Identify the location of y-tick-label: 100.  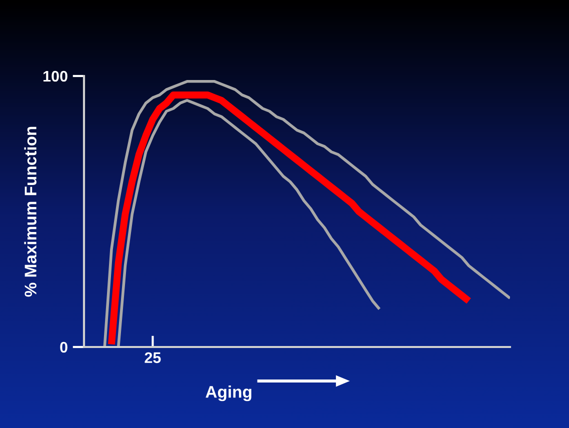
(56, 76).